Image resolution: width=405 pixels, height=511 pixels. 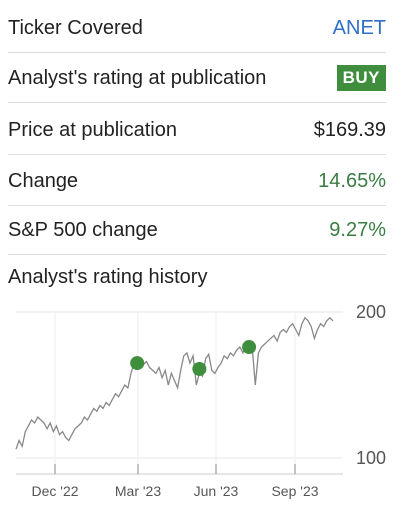 What do you see at coordinates (138, 491) in the screenshot?
I see `x-tick-label: Mar '23` at bounding box center [138, 491].